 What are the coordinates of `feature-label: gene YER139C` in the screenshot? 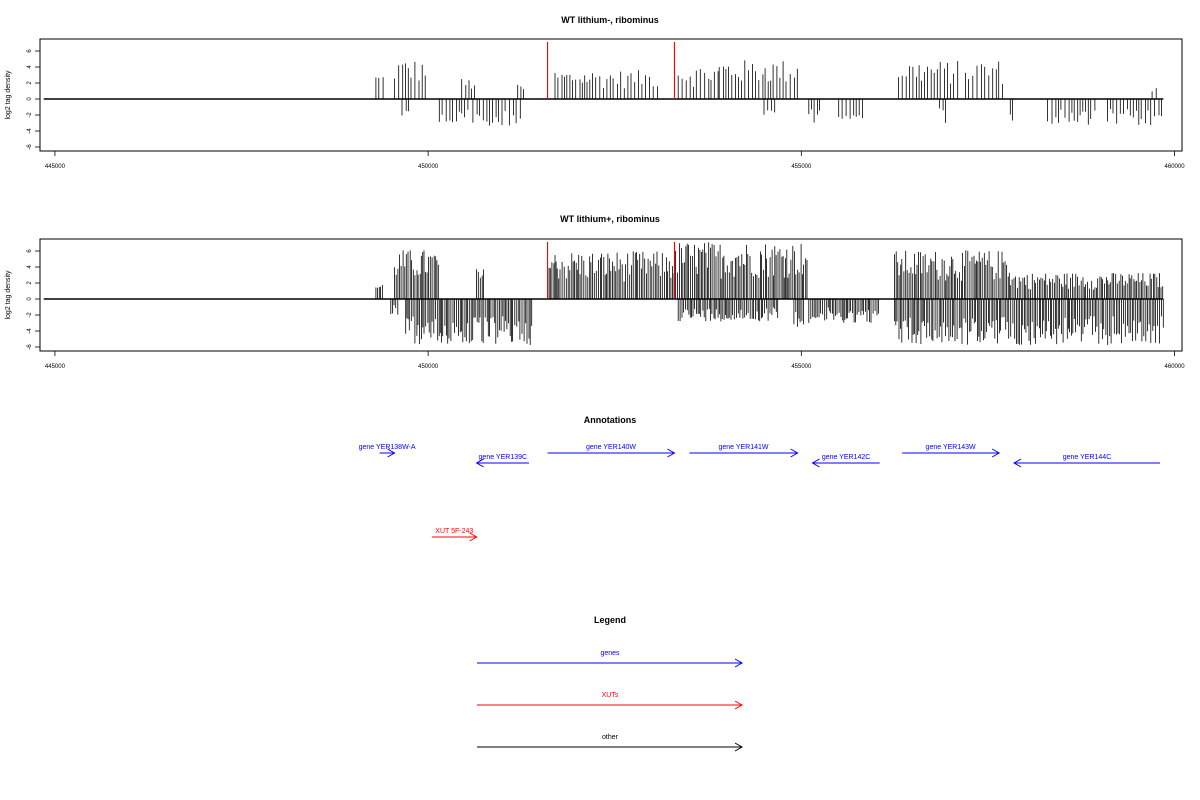 It's located at (503, 457).